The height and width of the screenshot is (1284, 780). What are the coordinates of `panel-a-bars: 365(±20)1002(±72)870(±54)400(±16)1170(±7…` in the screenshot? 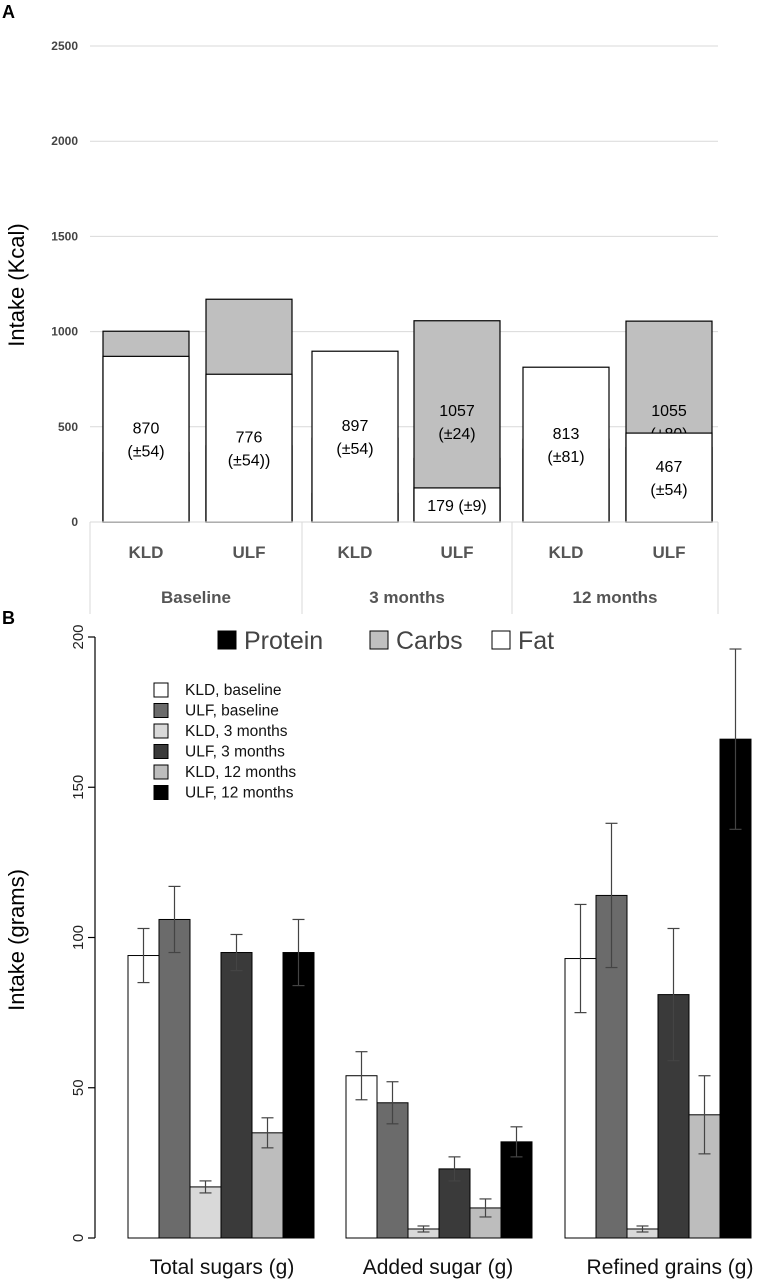 It's located at (407, 410).